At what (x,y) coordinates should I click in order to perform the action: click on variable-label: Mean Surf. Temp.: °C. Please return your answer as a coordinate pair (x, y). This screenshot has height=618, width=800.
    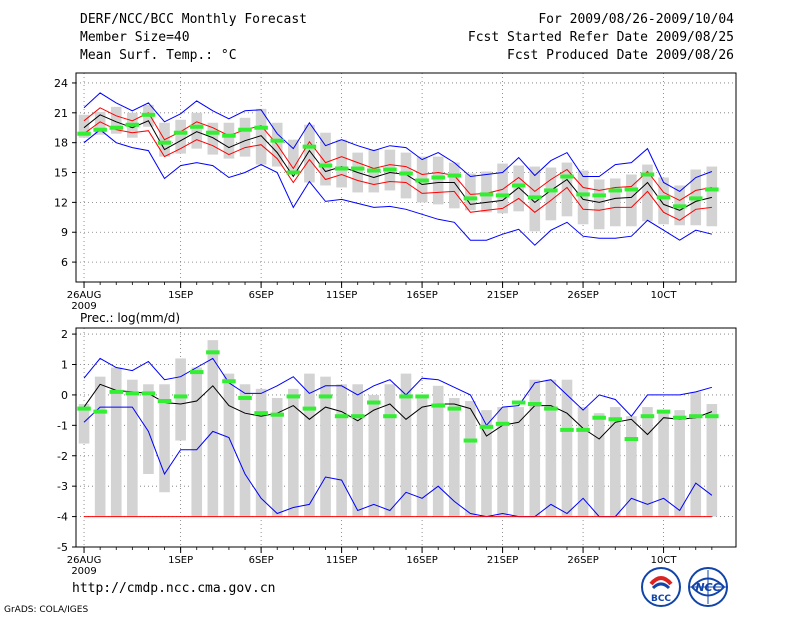
    Looking at the image, I should click on (158, 55).